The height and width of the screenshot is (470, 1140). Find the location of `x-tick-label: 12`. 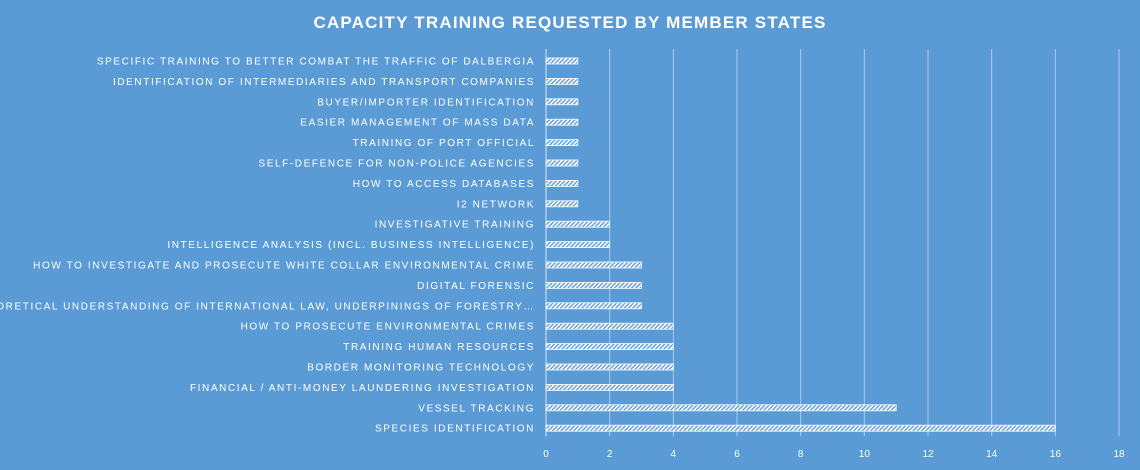

x-tick-label: 12 is located at coordinates (928, 454).